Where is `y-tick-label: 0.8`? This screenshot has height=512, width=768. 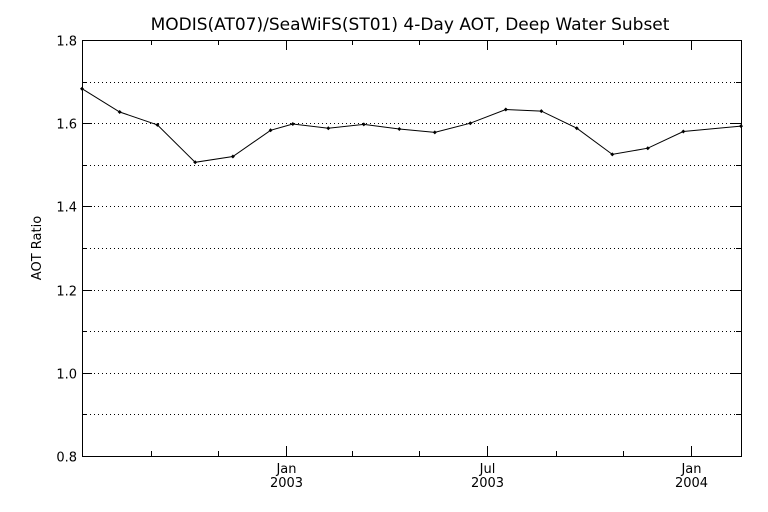
y-tick-label: 0.8 is located at coordinates (66, 458).